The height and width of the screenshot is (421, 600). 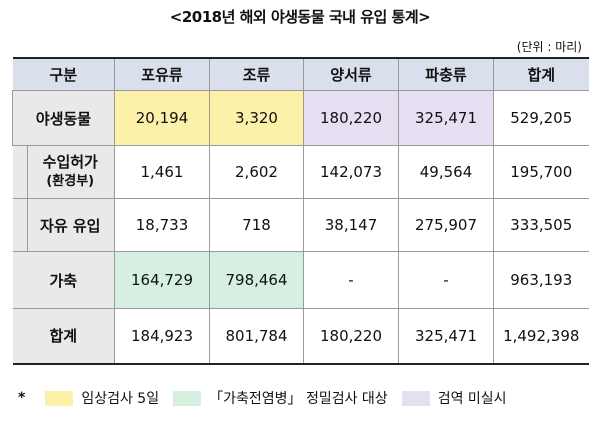 I want to click on table-row-livestock: 가축 164,729 798,464 - - 963,193, so click(x=300, y=280).